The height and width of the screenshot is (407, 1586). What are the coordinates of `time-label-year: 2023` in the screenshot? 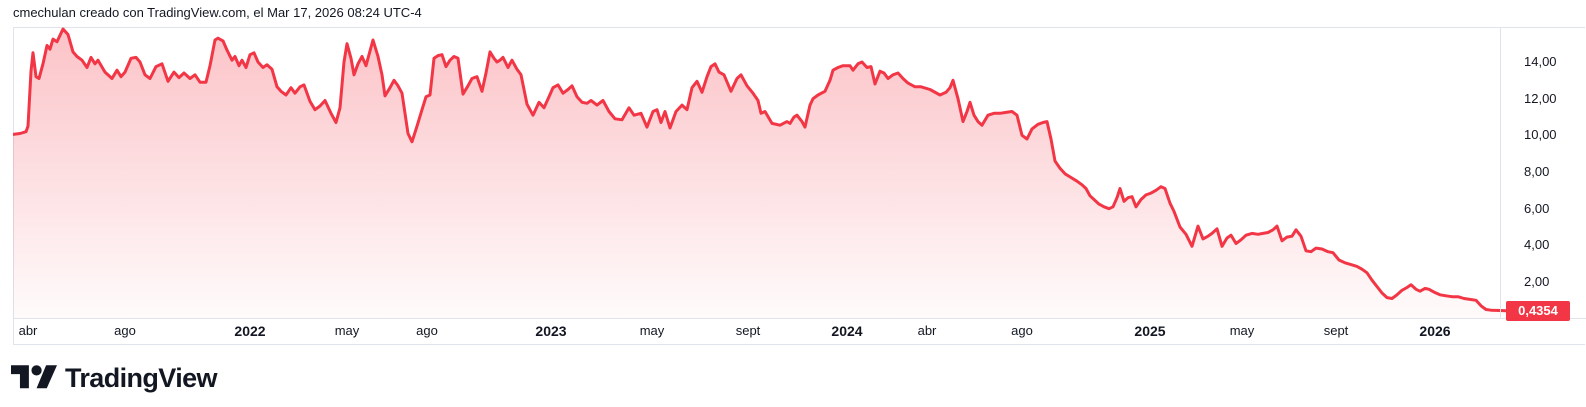 It's located at (551, 331).